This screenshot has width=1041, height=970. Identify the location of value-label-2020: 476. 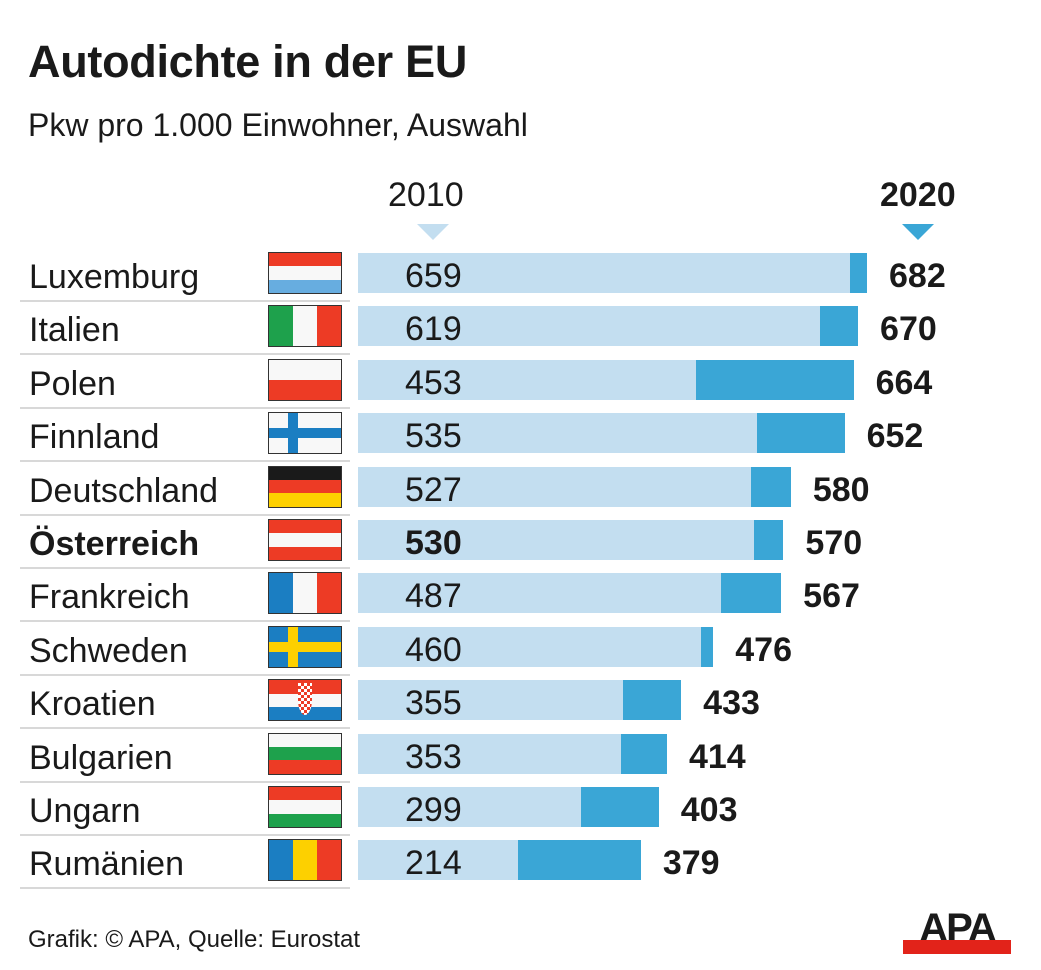
(763, 649).